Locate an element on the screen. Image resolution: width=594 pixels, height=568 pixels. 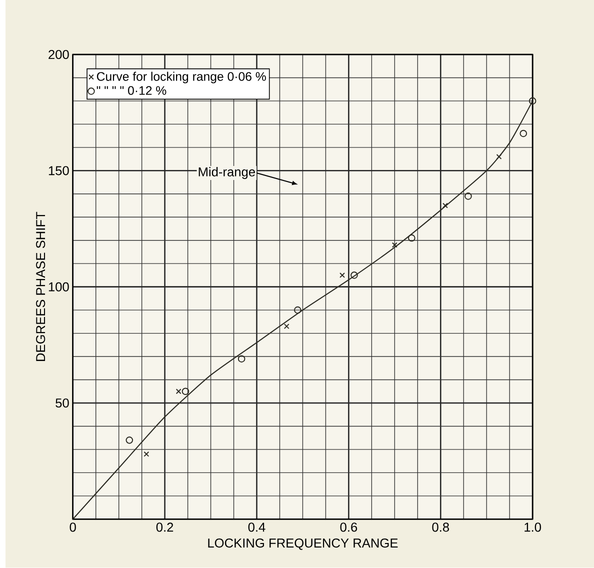
x-tick-label: 0.2 is located at coordinates (165, 527).